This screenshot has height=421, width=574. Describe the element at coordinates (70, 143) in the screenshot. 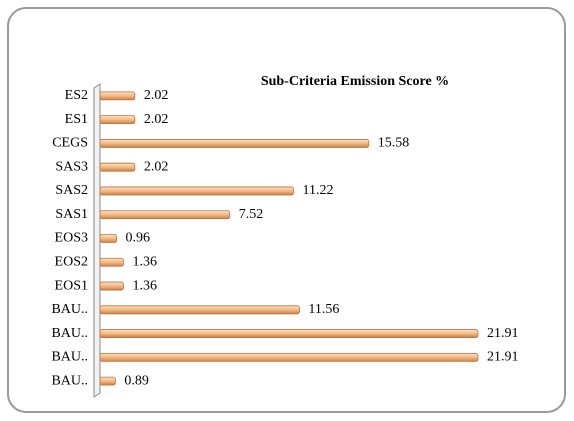

I see `y-tick-label: CEGS` at that location.